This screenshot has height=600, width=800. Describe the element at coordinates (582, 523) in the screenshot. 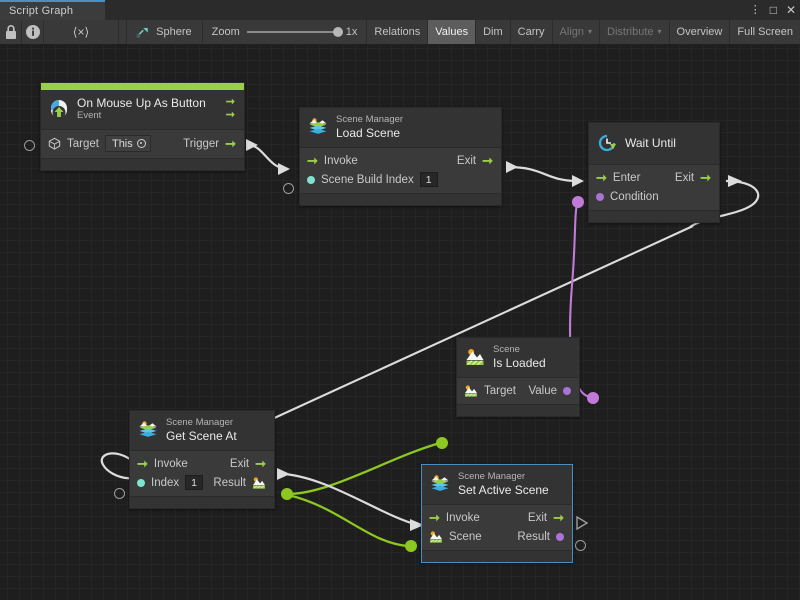

I see `free-port-setactive-exit-triangle` at that location.